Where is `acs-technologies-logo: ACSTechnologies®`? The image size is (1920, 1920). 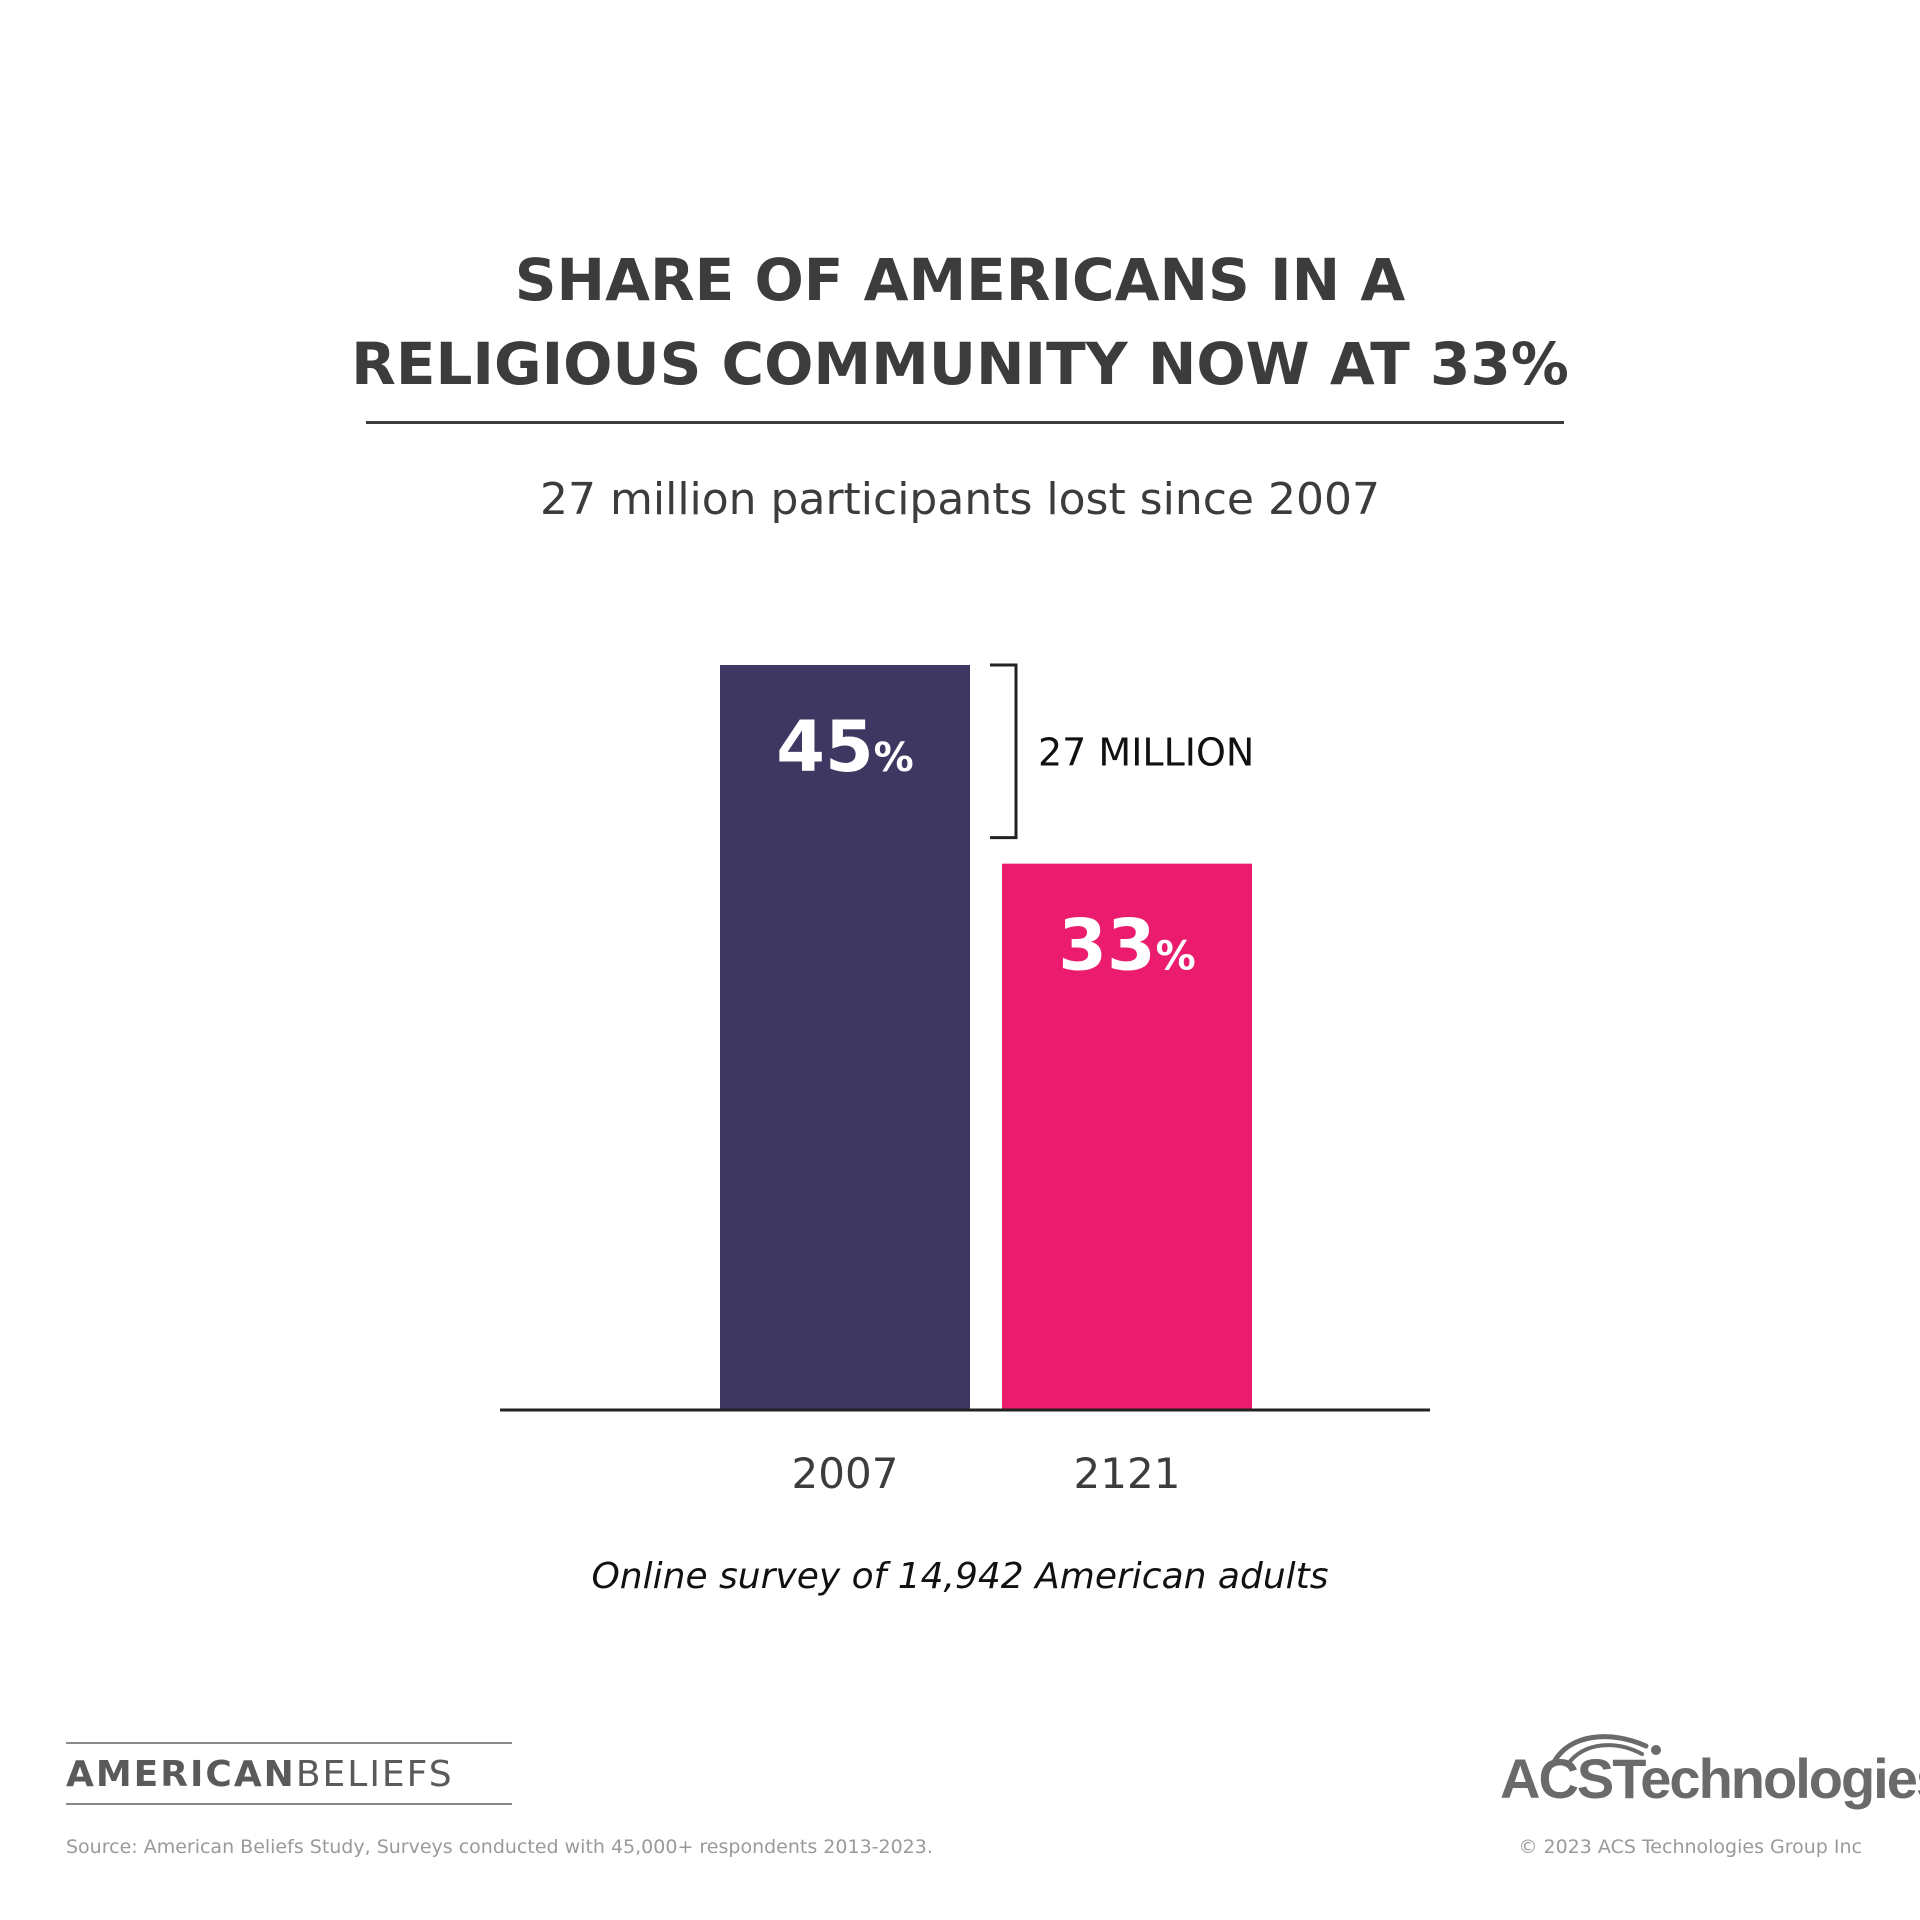
acs-technologies-logo: ACSTechnologies® is located at coordinates (1705, 1773).